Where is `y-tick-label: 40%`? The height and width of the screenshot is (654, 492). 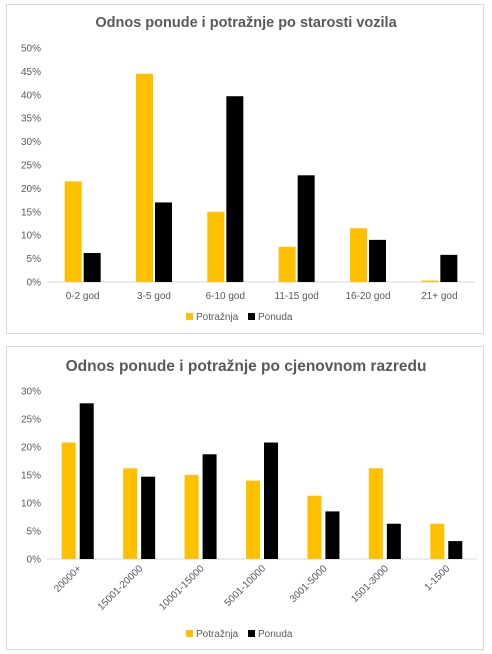
y-tick-label: 40% is located at coordinates (31, 95).